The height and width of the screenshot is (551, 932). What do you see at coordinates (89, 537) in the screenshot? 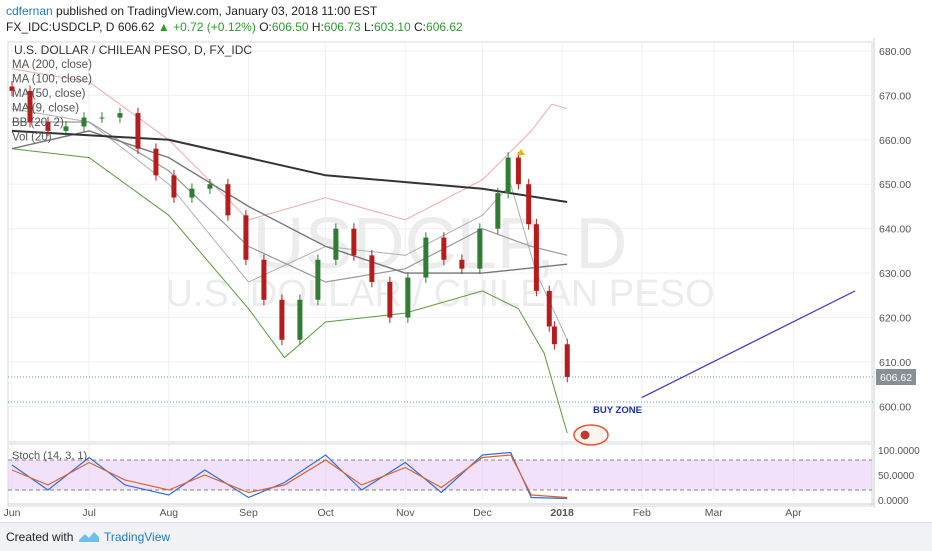
I see `tradingview-logo-icon` at bounding box center [89, 537].